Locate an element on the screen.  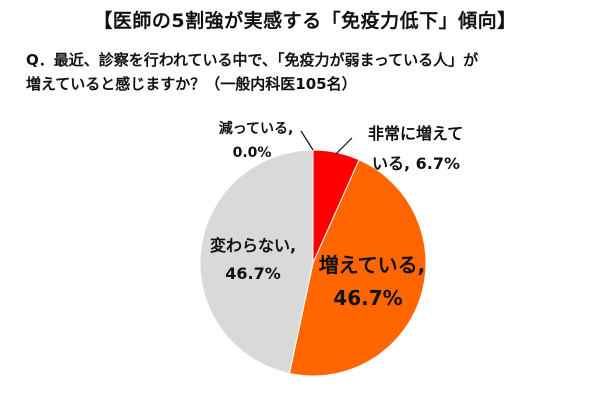
label-decreasing-value: 0.0% is located at coordinates (252, 153).